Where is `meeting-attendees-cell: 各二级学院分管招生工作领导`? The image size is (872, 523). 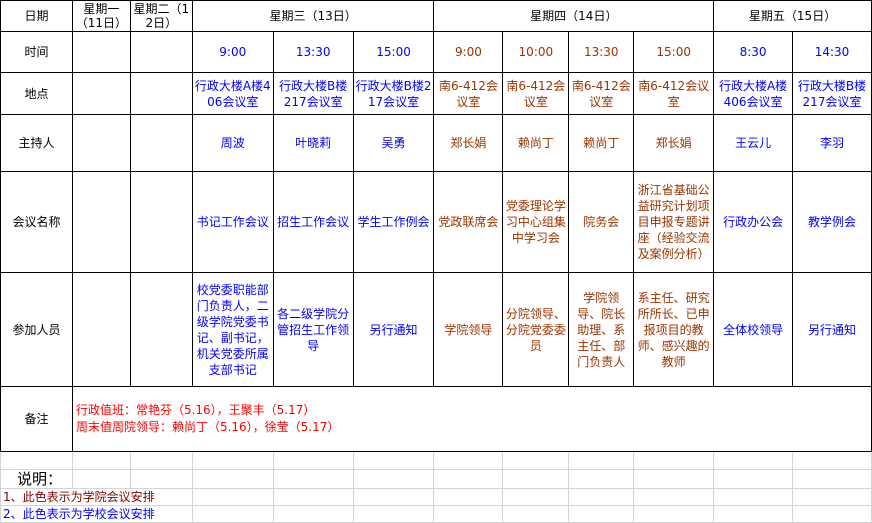 meeting-attendees-cell: 各二级学院分管招生工作领导 is located at coordinates (313, 329).